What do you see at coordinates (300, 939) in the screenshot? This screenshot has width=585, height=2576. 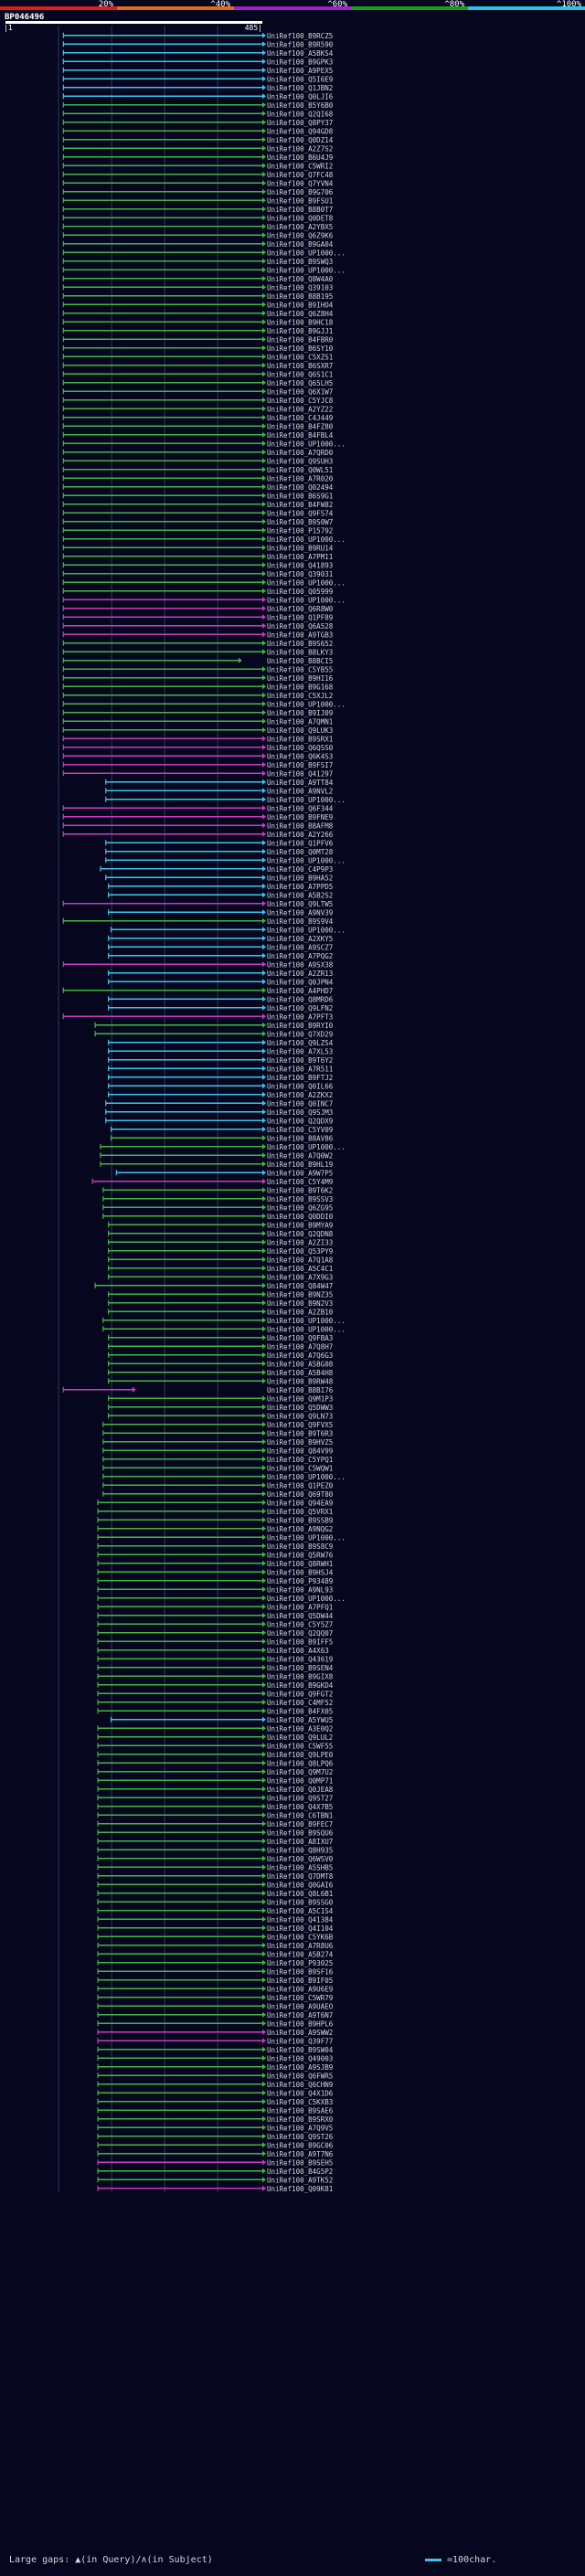 I see `hit-label: UniRef100_A2XKY5` at bounding box center [300, 939].